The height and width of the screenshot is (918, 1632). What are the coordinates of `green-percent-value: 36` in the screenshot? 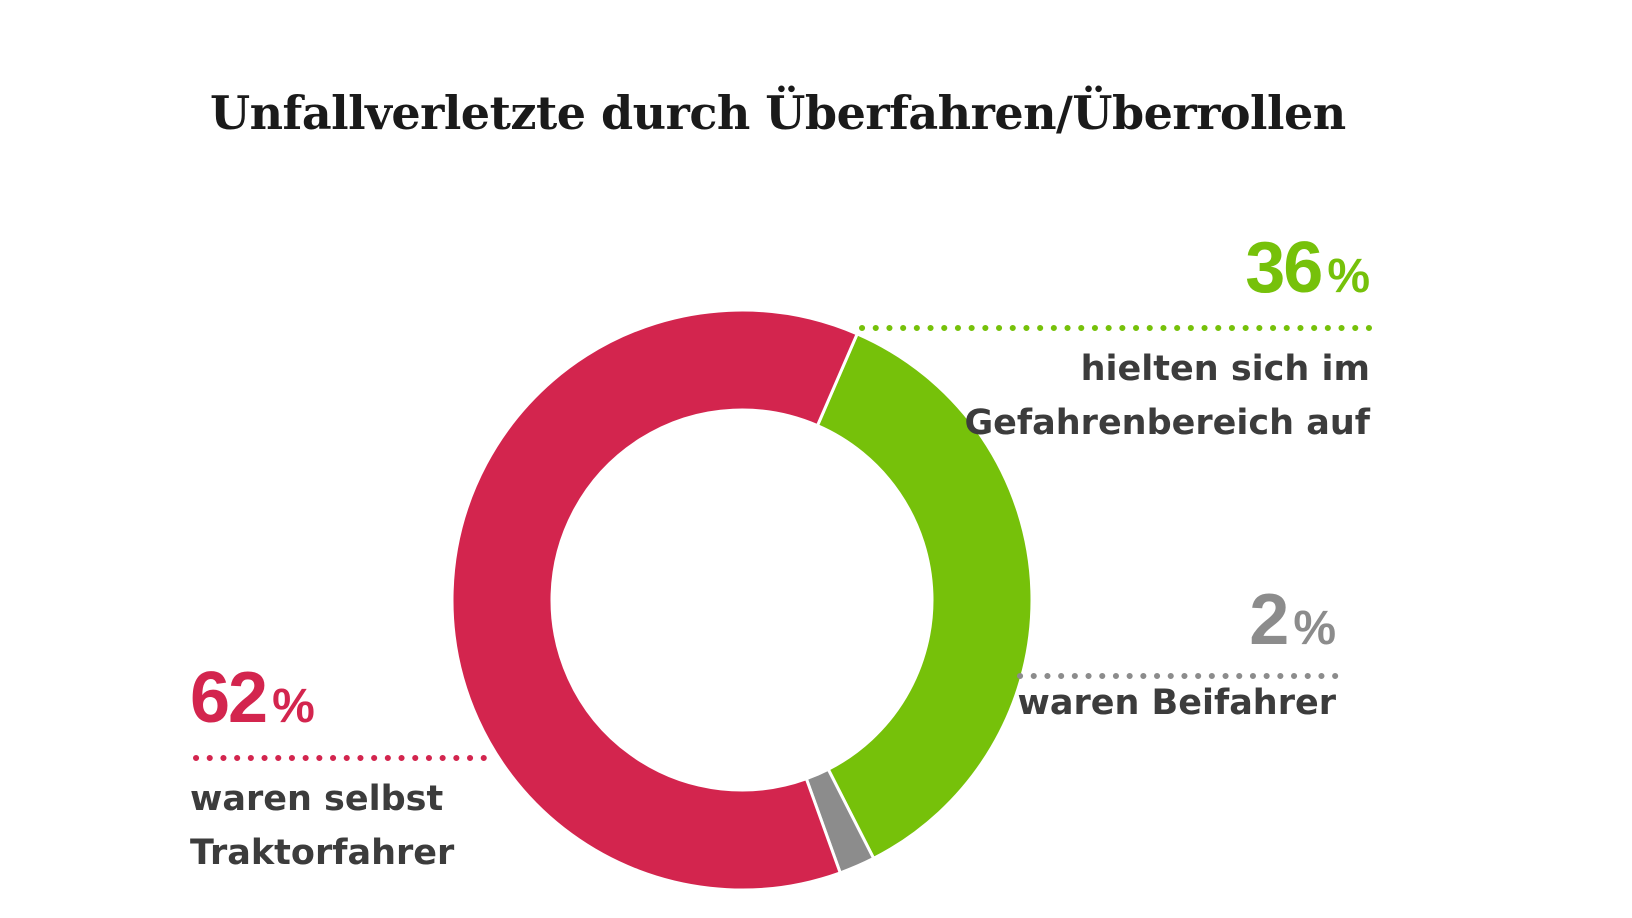 It's located at (1284, 268).